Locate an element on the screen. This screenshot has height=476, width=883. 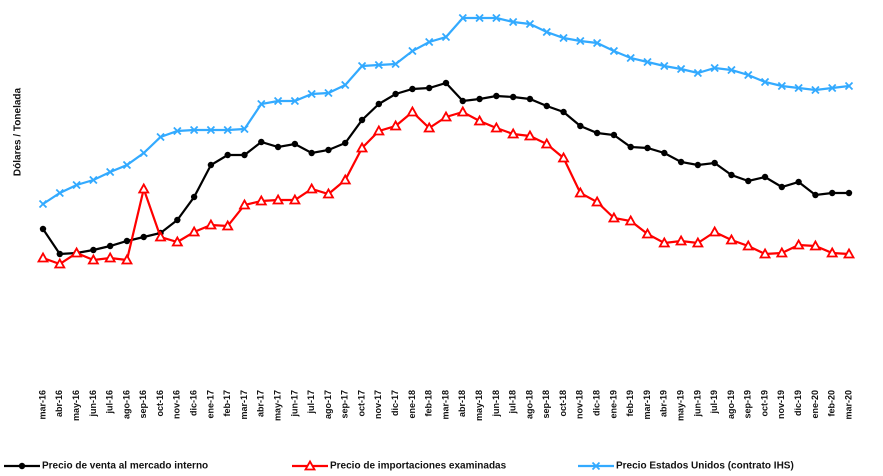
x-tick-label: feb-18 is located at coordinates (429, 403).